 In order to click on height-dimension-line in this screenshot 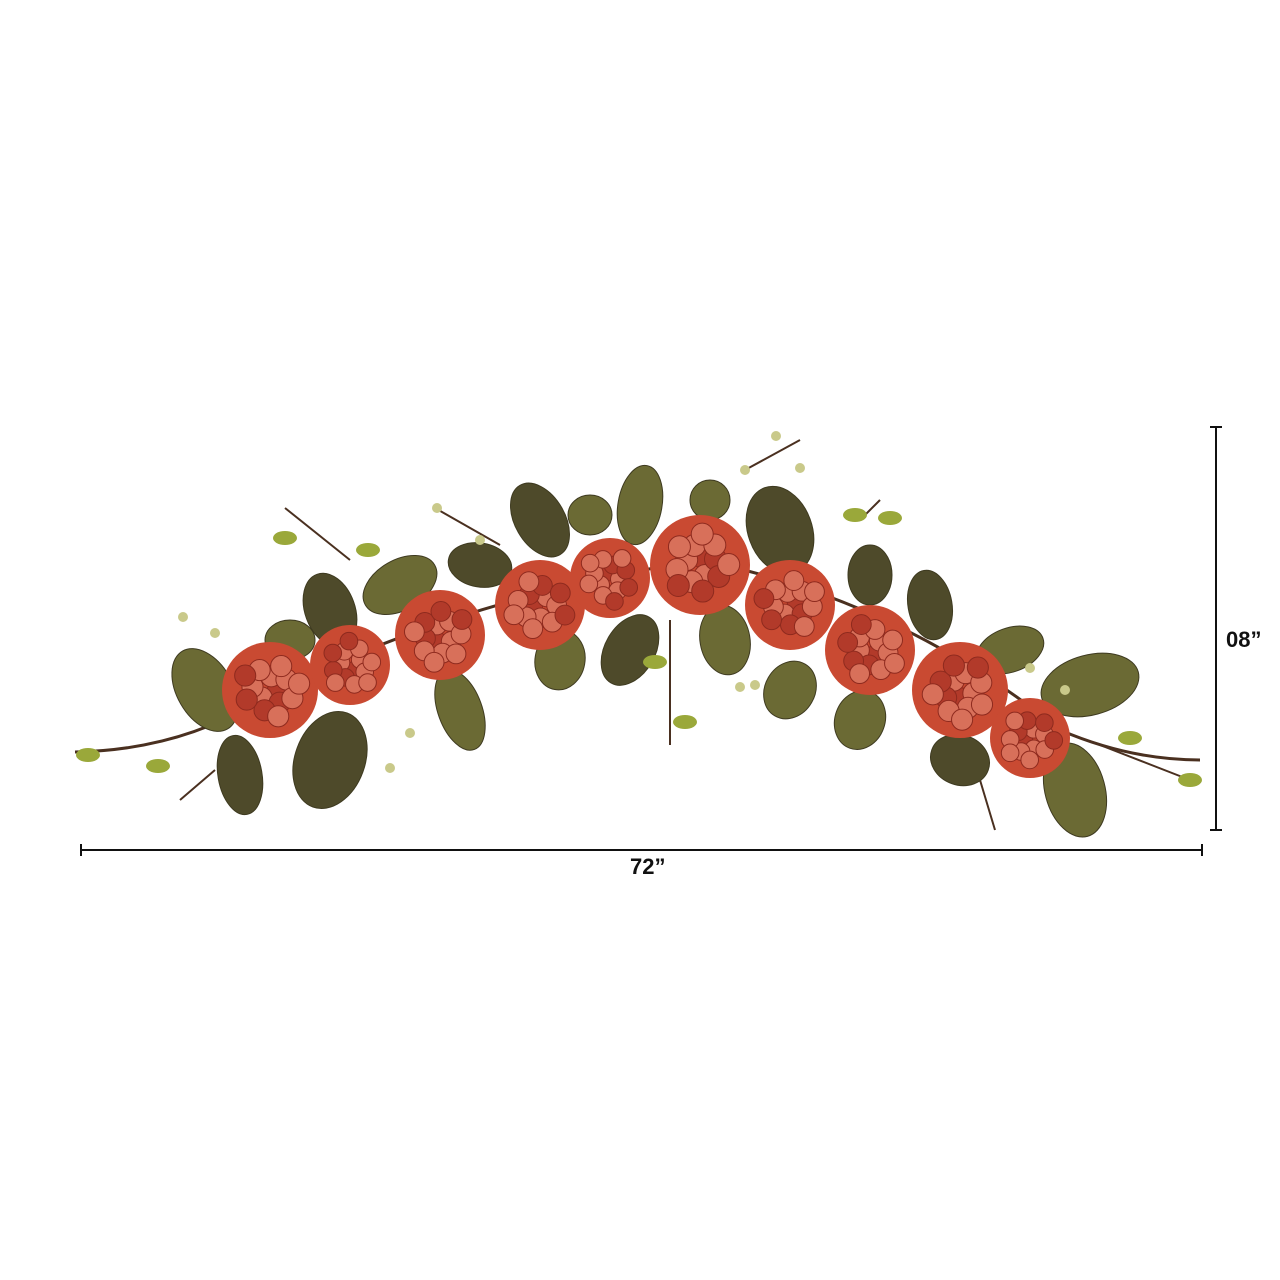, I will do `click(1216, 628)`.